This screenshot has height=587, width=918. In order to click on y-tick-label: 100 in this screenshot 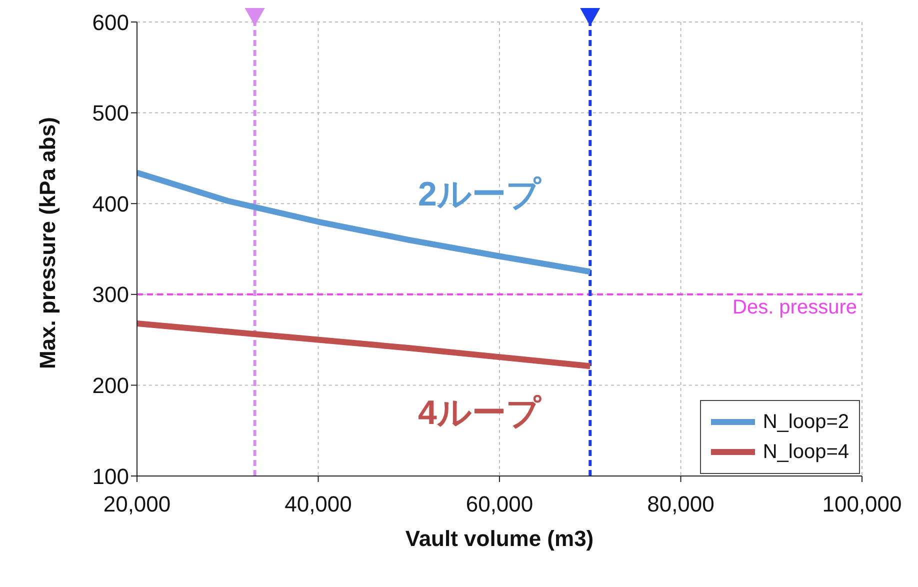, I will do `click(110, 476)`.